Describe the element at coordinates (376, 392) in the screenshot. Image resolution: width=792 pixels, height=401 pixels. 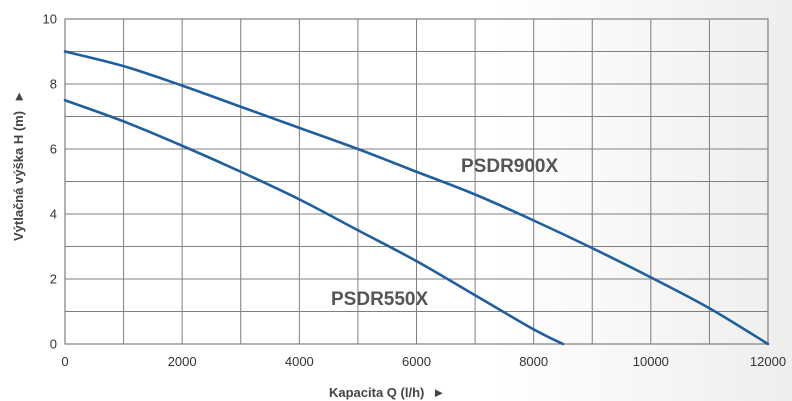
I see `x-axis-title-text: Kapacita Q (l/h)` at that location.